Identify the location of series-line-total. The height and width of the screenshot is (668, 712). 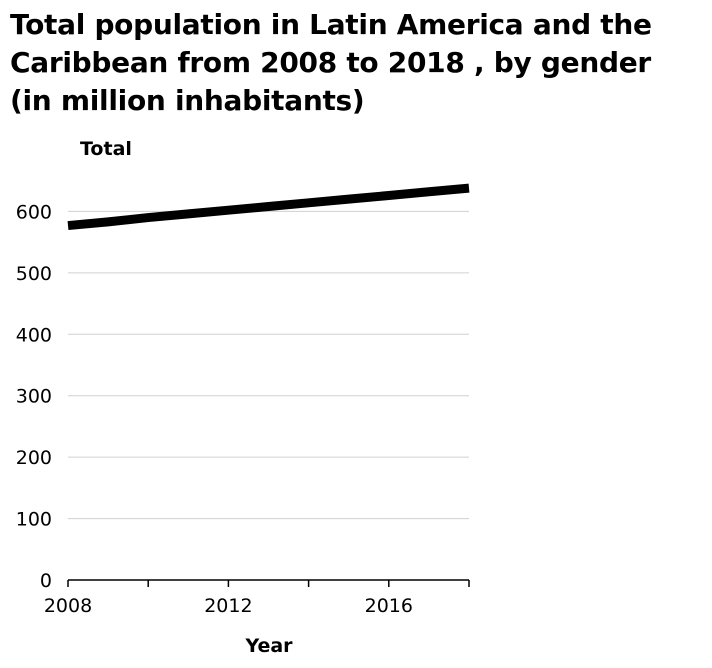
(268, 207).